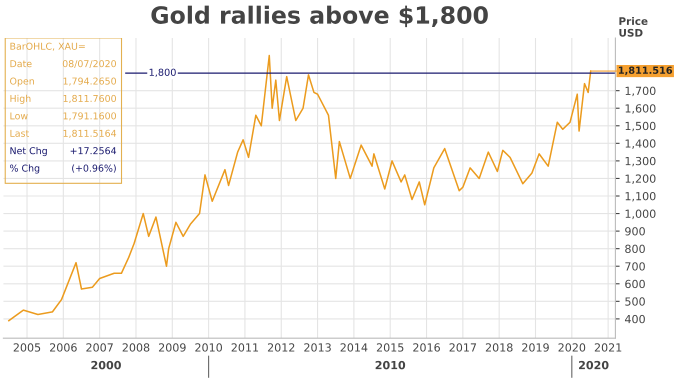  What do you see at coordinates (635, 266) in the screenshot?
I see `y-tick-label: 700` at bounding box center [635, 266].